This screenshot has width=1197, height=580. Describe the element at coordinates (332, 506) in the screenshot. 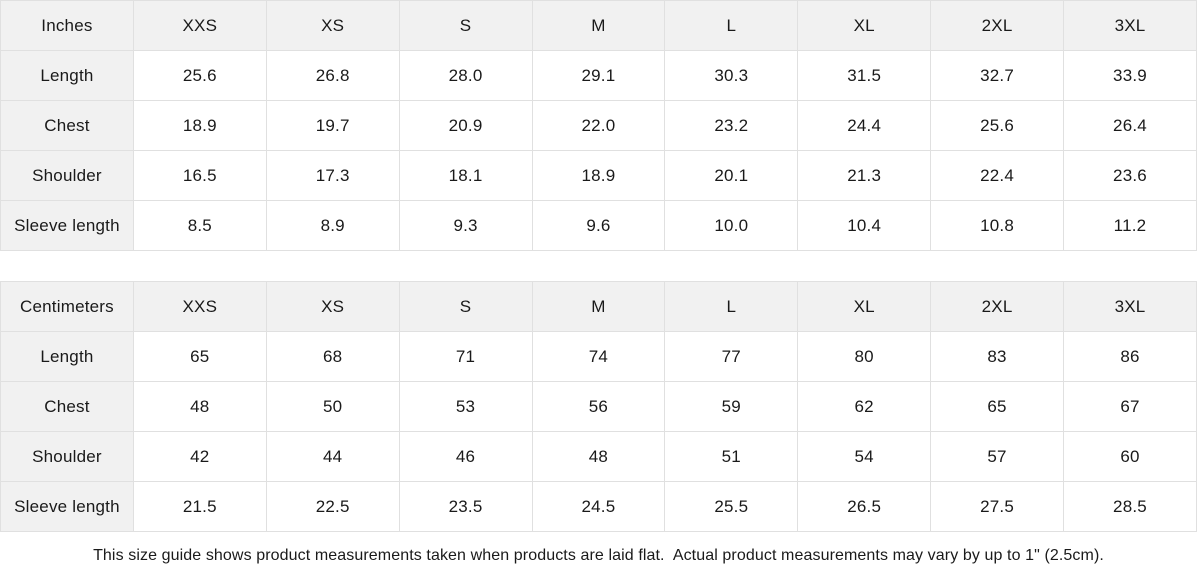

I see `measurement-value-cell: 22.5` at that location.